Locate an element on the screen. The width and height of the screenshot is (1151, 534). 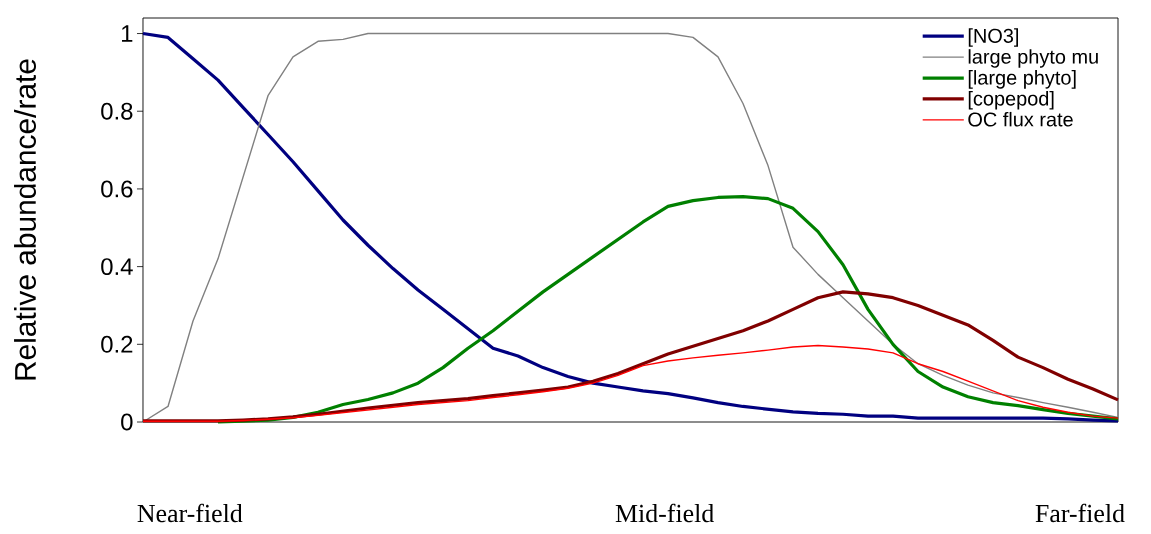
legend-label: [large phyto] is located at coordinates (1022, 79).